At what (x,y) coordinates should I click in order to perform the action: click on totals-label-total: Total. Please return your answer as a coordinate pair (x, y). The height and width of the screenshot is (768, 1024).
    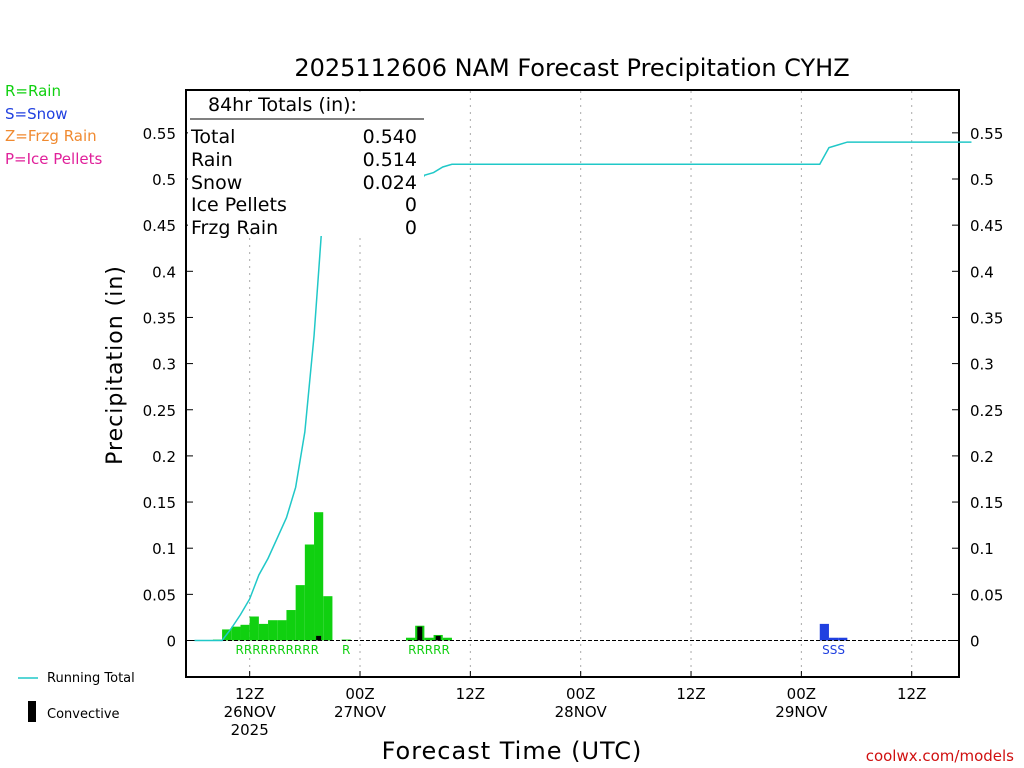
    Looking at the image, I should click on (212, 137).